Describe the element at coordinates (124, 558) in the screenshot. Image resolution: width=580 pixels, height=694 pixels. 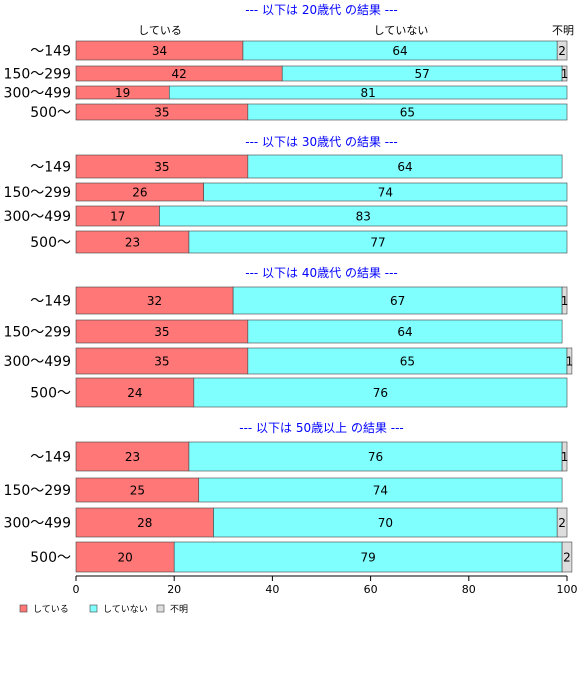
I see `data-label: 20` at that location.